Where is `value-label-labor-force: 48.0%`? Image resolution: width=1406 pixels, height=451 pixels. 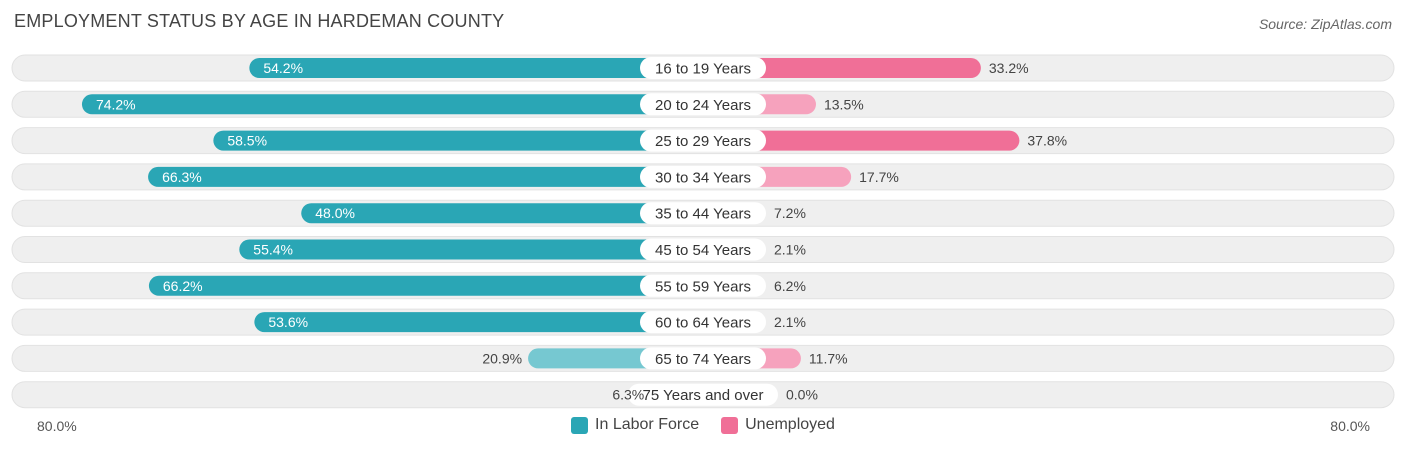 value-label-labor-force: 48.0% is located at coordinates (335, 213).